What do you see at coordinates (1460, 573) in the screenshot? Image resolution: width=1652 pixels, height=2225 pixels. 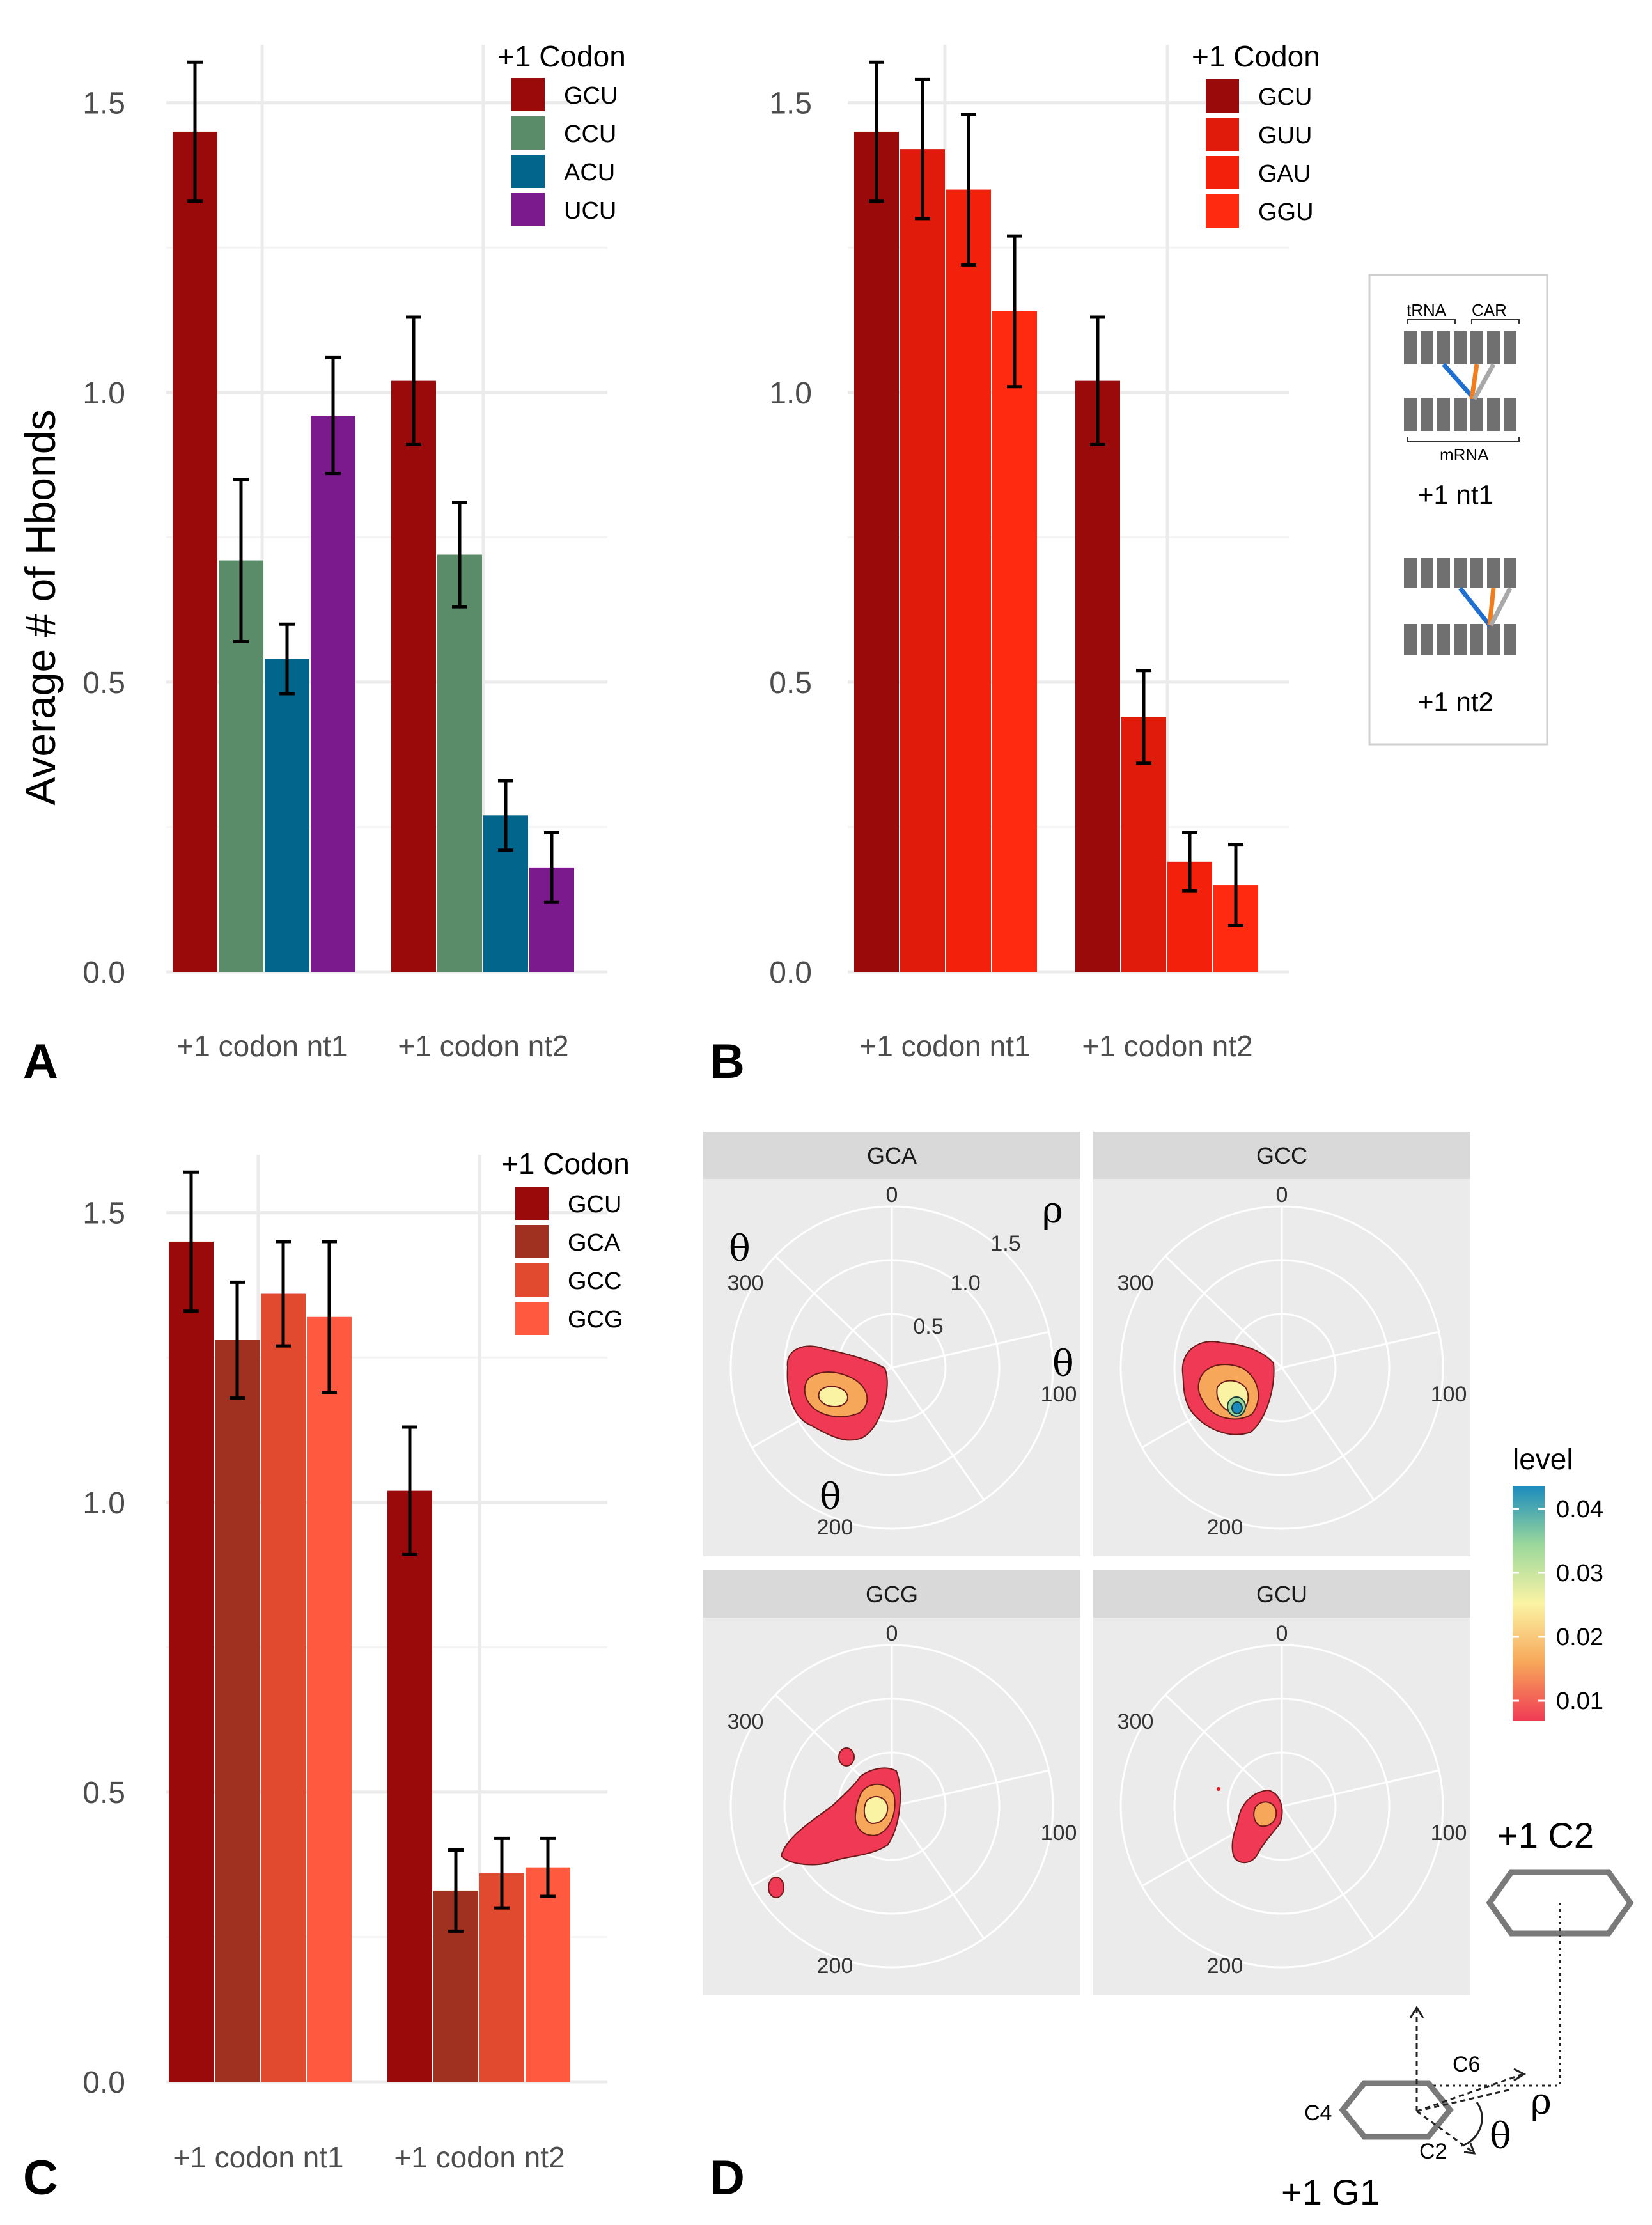 I see `nt2-top-blocks` at bounding box center [1460, 573].